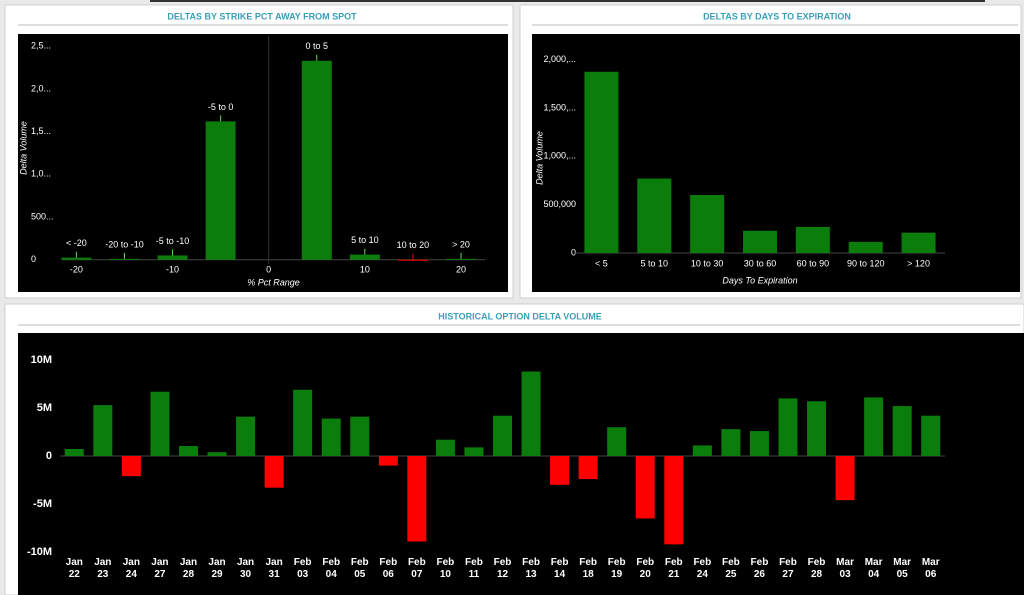 The height and width of the screenshot is (595, 1024). Describe the element at coordinates (365, 240) in the screenshot. I see `bar-label: 5 to 10` at that location.